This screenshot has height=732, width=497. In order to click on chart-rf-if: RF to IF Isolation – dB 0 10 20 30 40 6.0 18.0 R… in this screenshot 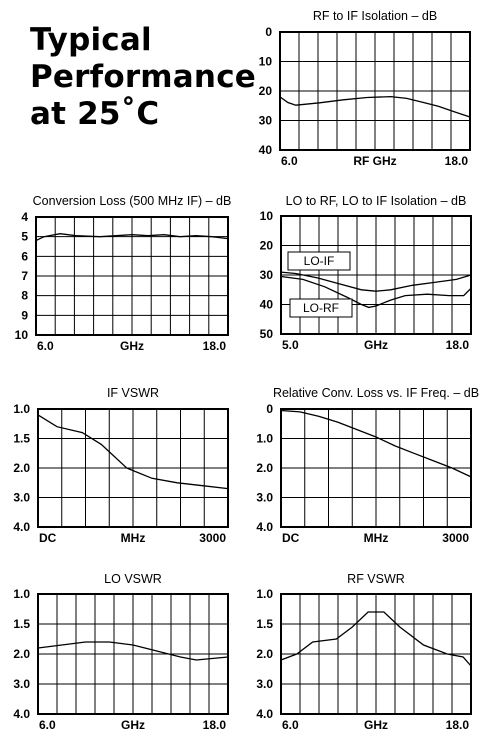, I will do `click(365, 88)`.